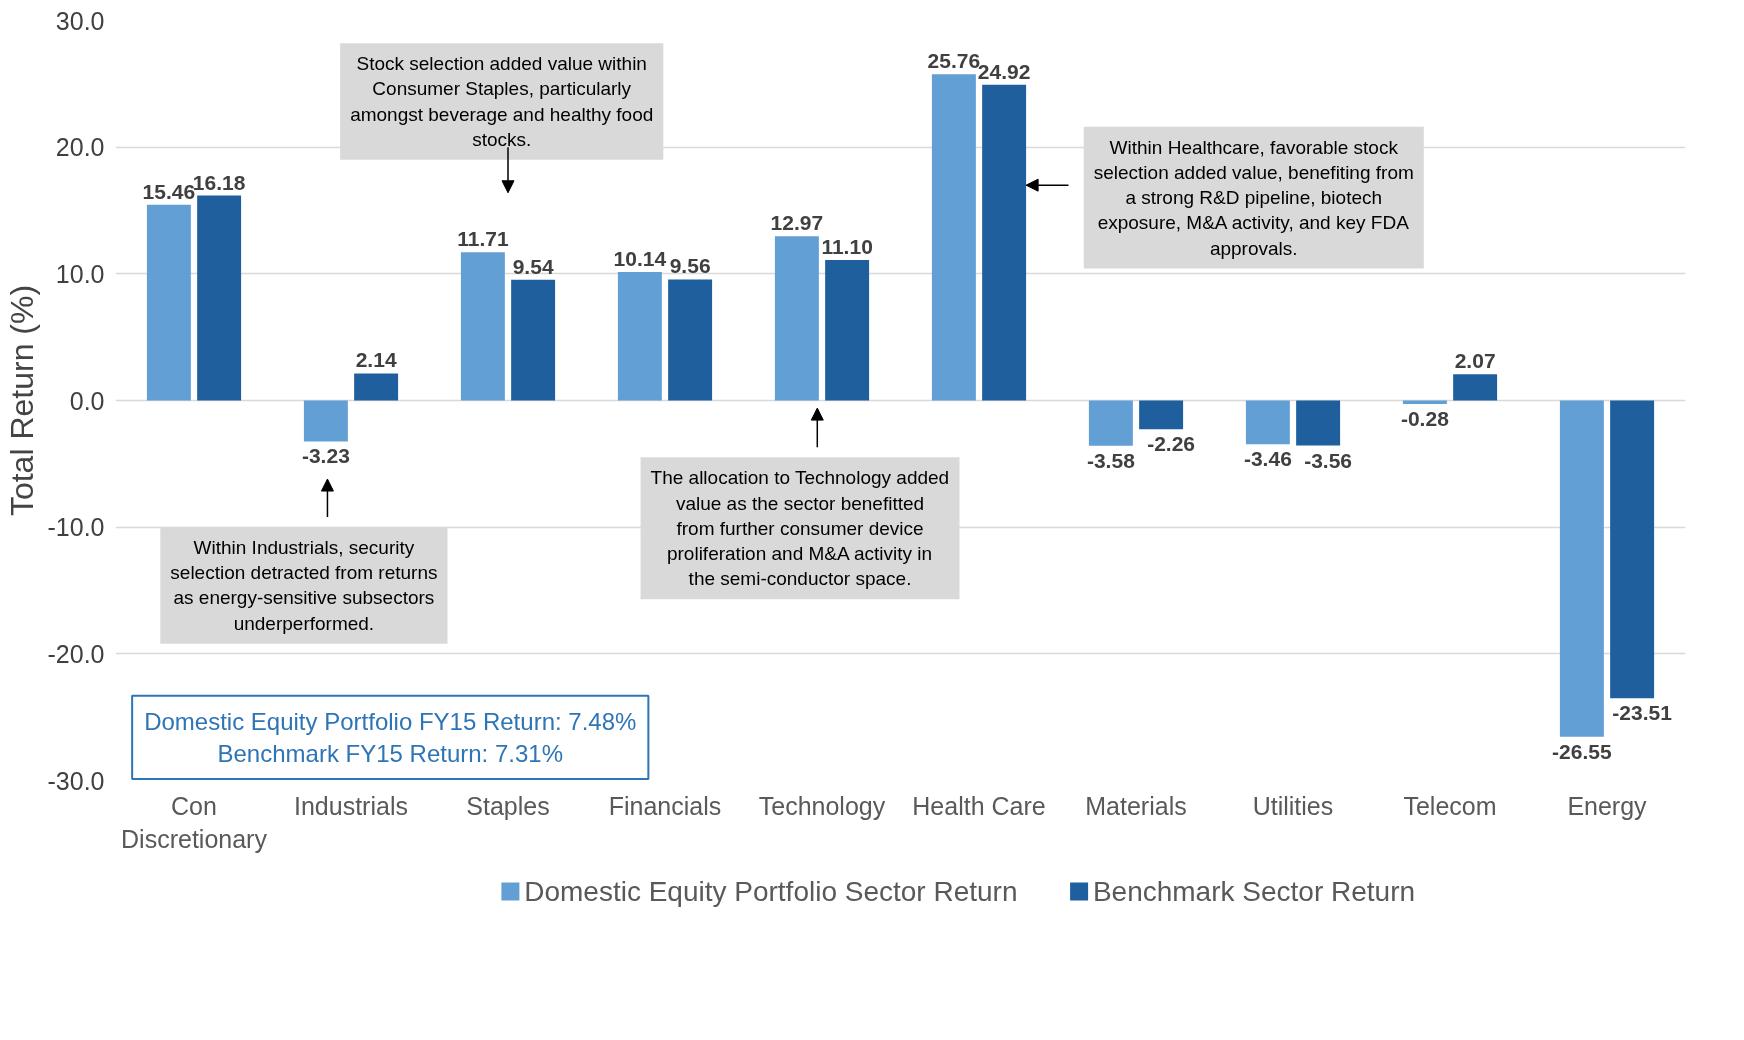 This screenshot has height=1040, width=1744. Describe the element at coordinates (797, 223) in the screenshot. I see `data-label: 12.97` at that location.